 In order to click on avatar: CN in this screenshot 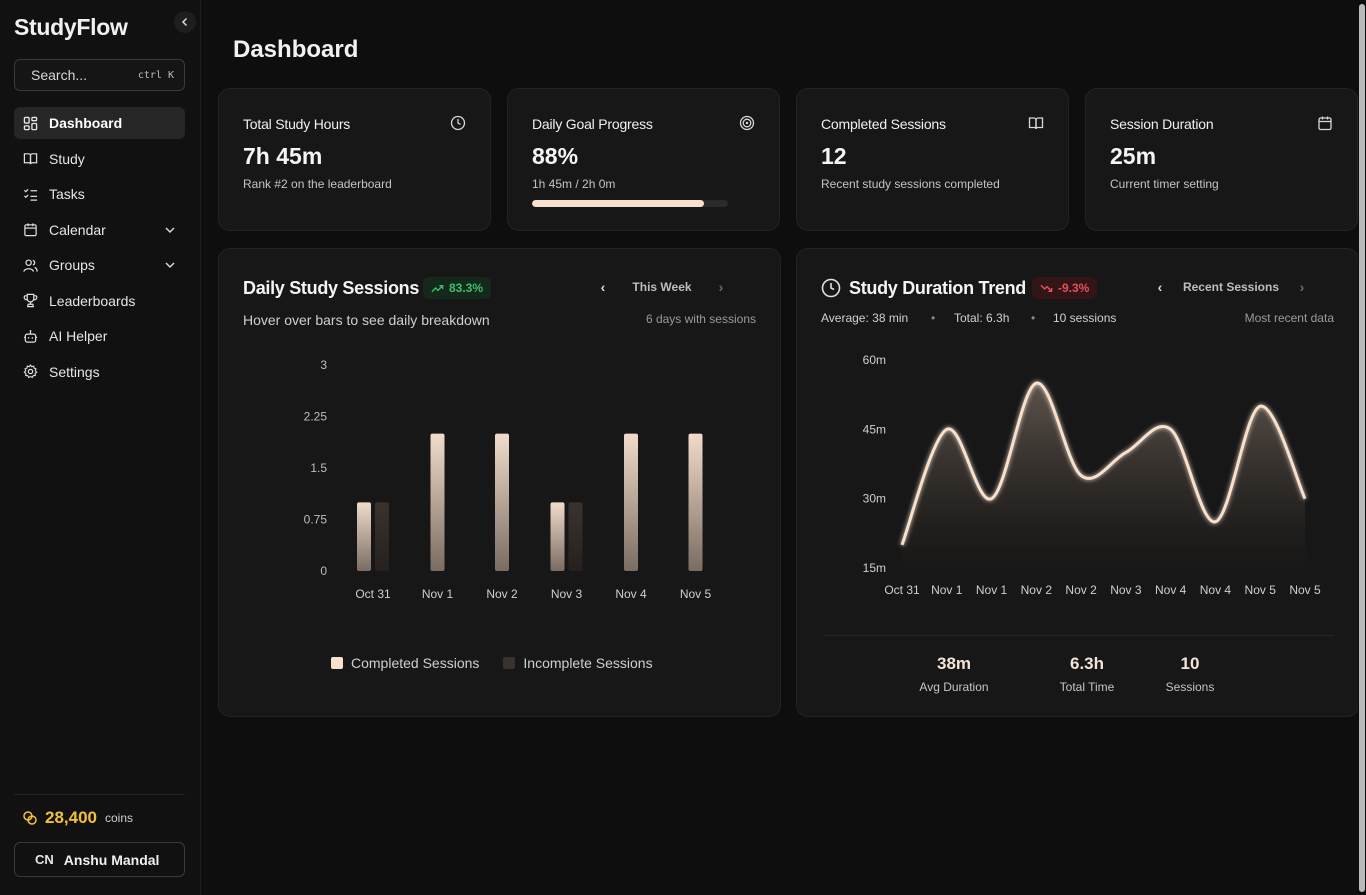, I will do `click(44, 859)`.